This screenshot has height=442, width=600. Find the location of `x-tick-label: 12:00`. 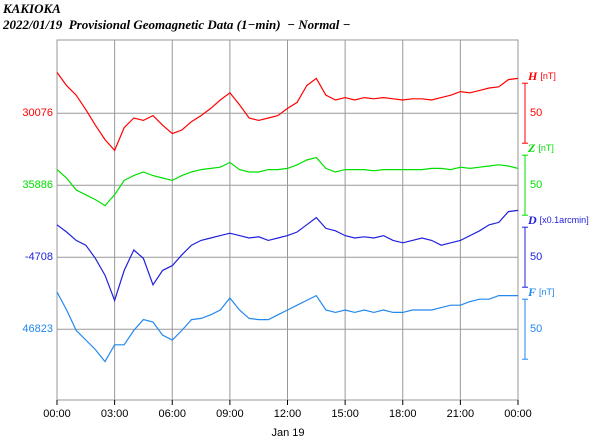

x-tick-label: 12:00 is located at coordinates (288, 414).